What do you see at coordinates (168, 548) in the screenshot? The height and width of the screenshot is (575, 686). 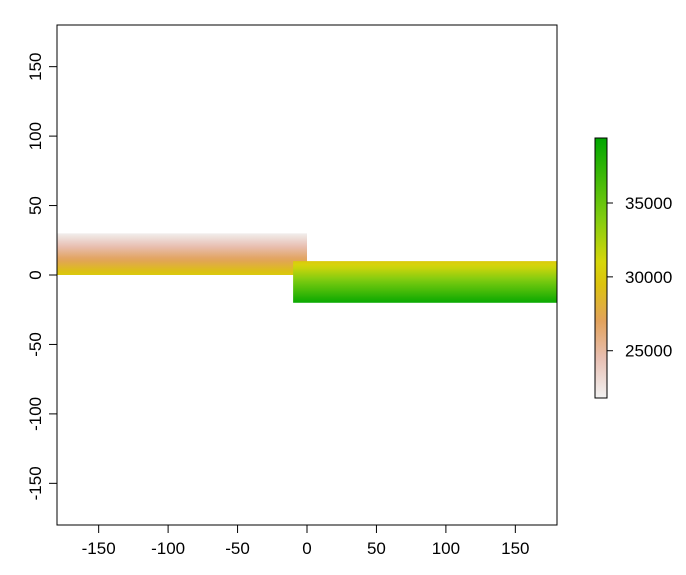 I see `x-tick-label: -100` at bounding box center [168, 548].